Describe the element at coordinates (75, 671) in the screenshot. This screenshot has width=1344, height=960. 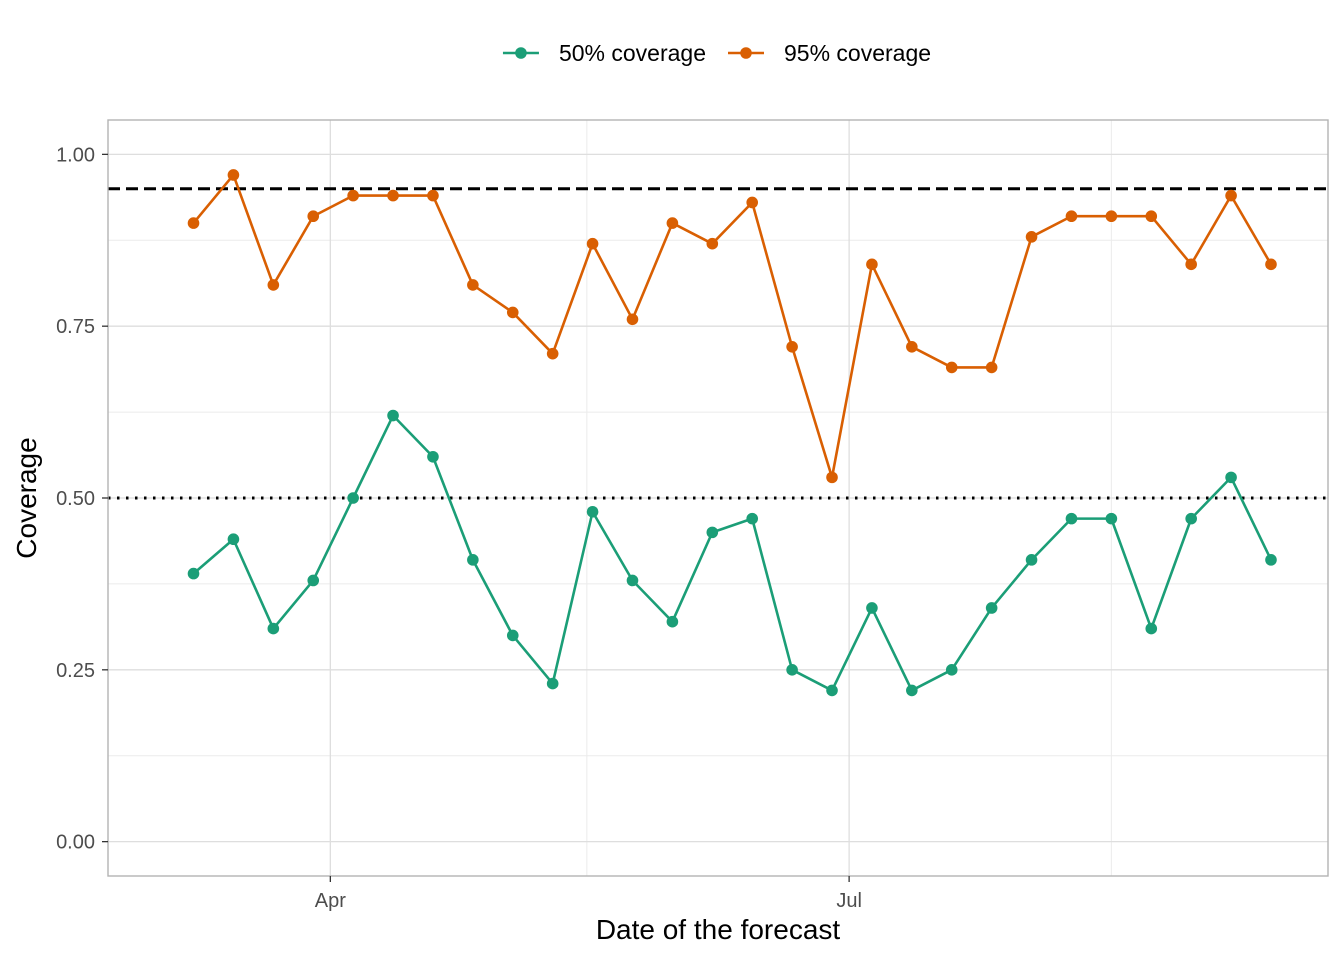
I see `y-tick-label: 0.25` at that location.